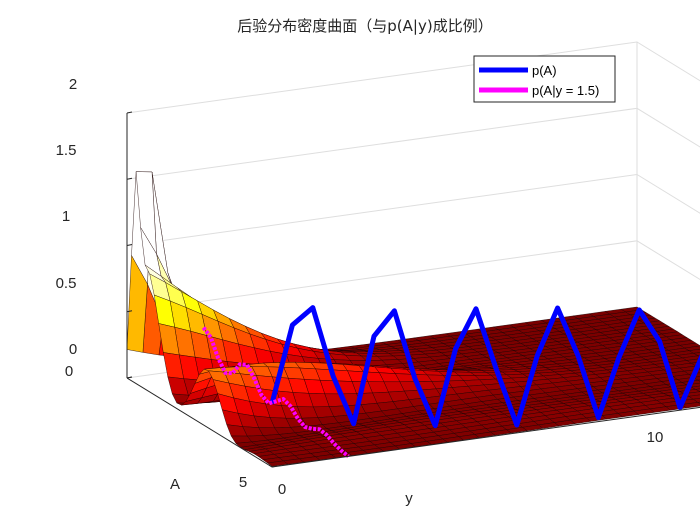 This screenshot has height=525, width=700. I want to click on legend-label-p-a-given-y: p(A|y = 1.5), so click(565, 90).